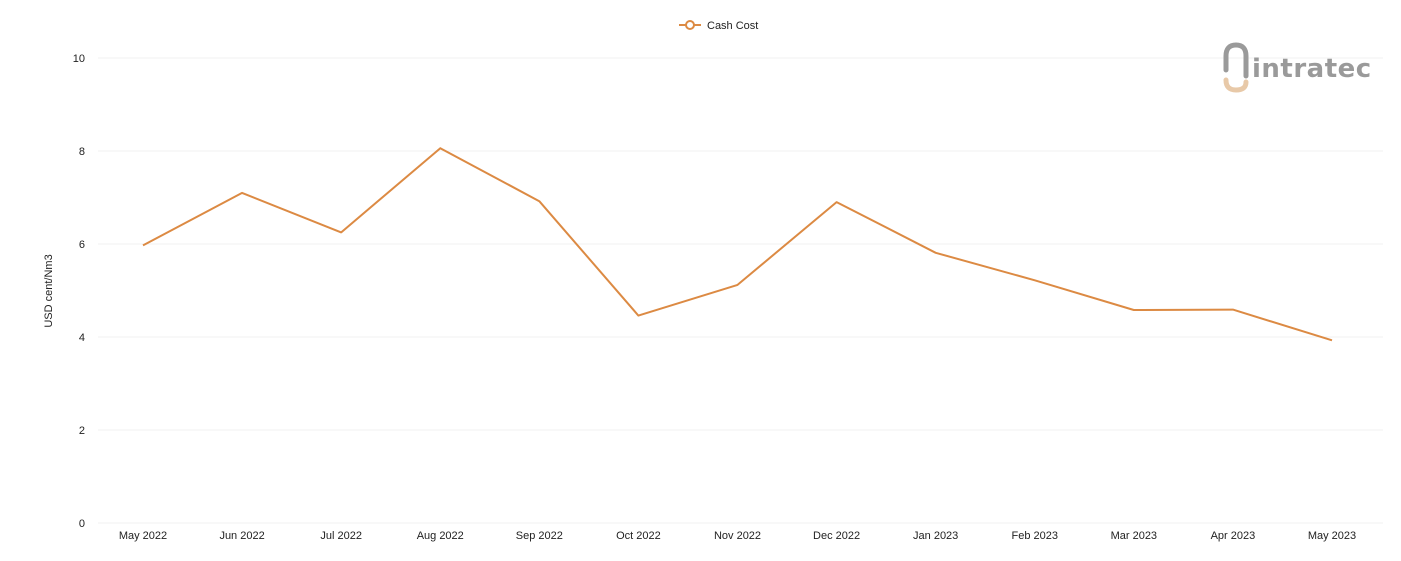 This screenshot has width=1401, height=561. What do you see at coordinates (341, 536) in the screenshot?
I see `x-tick-label: Jul 2022` at bounding box center [341, 536].